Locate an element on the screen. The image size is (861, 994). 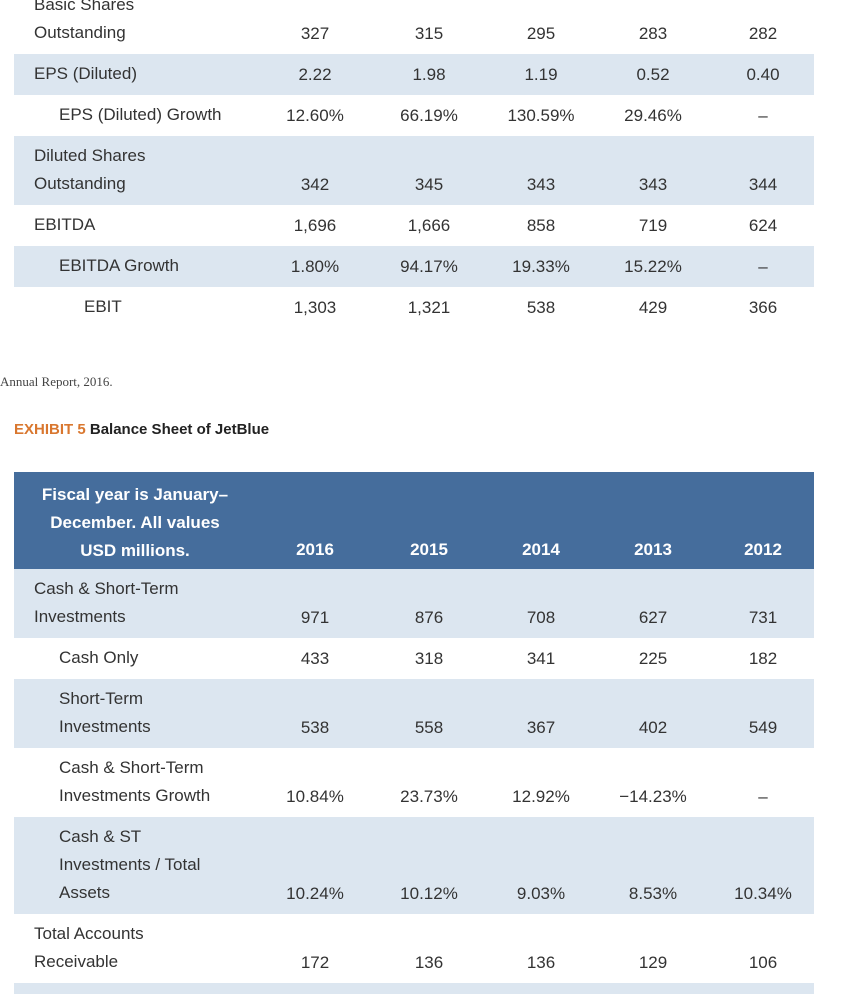
cell-value: 106 is located at coordinates (763, 962).